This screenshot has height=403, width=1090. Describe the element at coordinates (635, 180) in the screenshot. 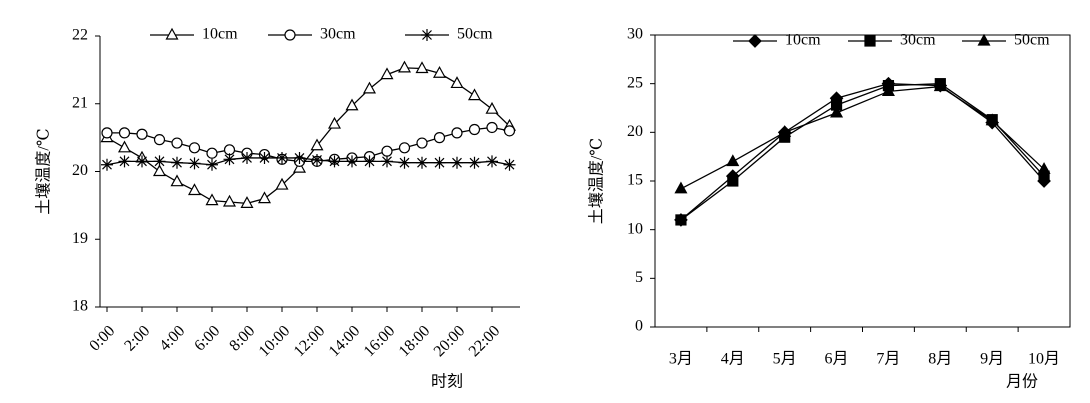

I see `y-tick-label: 15` at that location.